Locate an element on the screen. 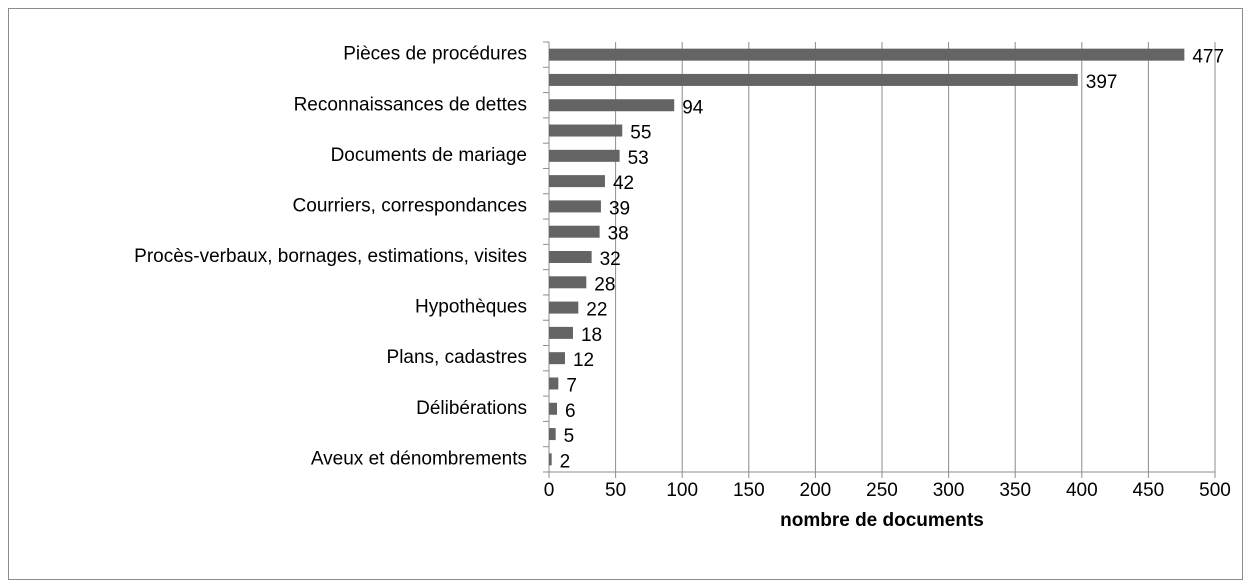  y-tick-label: Délibérations is located at coordinates (471, 408).